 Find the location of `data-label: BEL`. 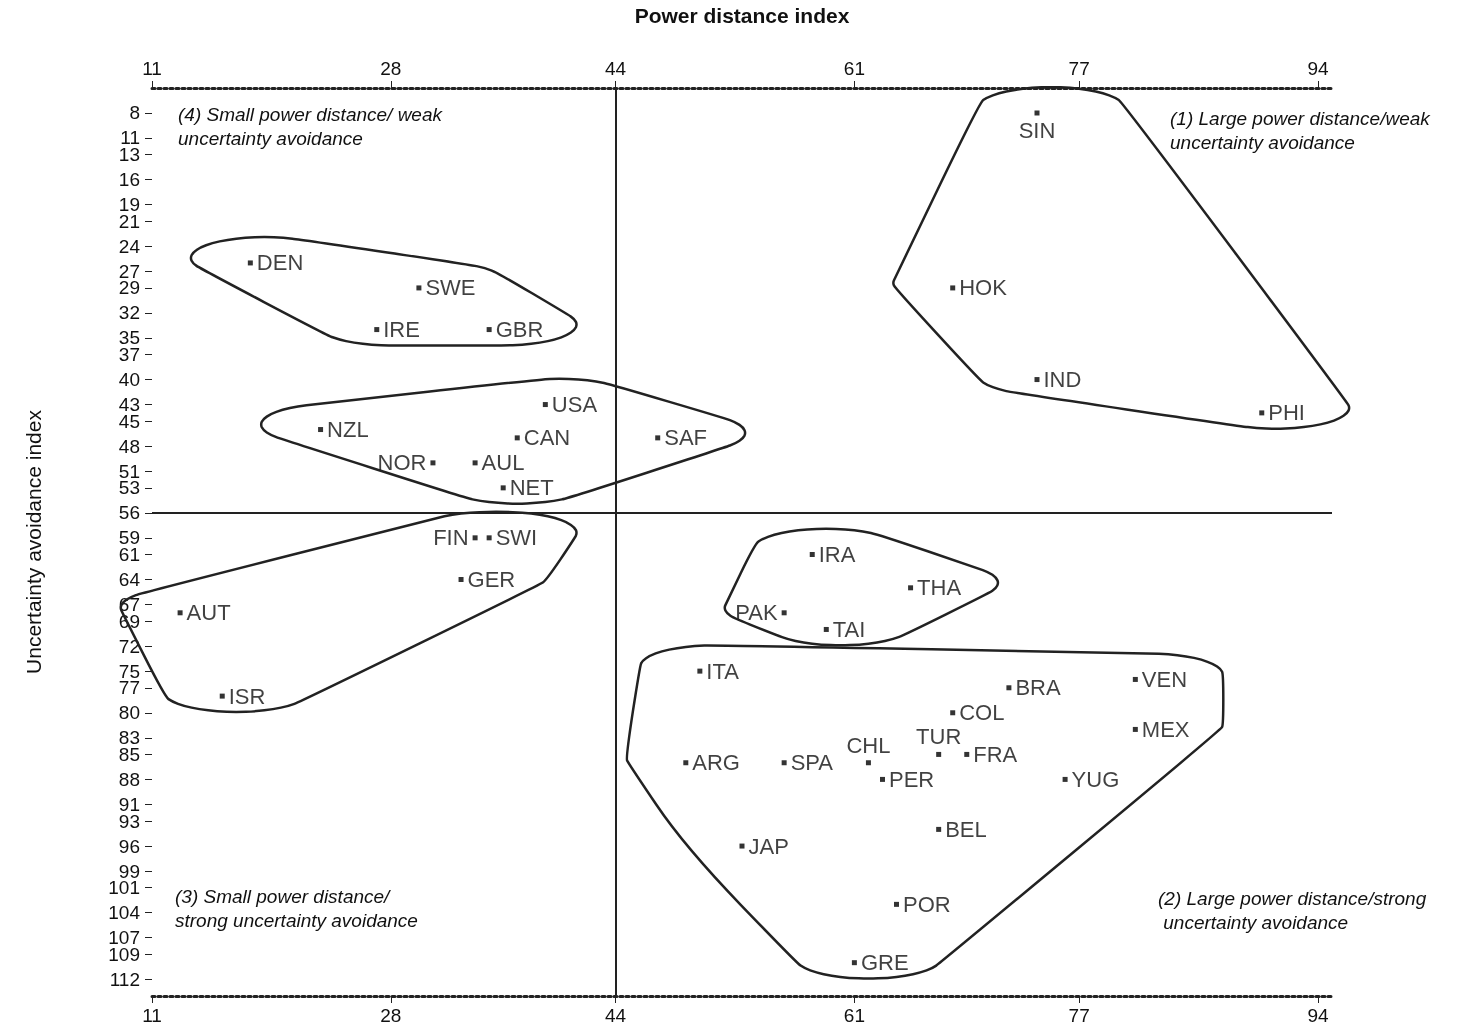

data-label: BEL is located at coordinates (966, 829).